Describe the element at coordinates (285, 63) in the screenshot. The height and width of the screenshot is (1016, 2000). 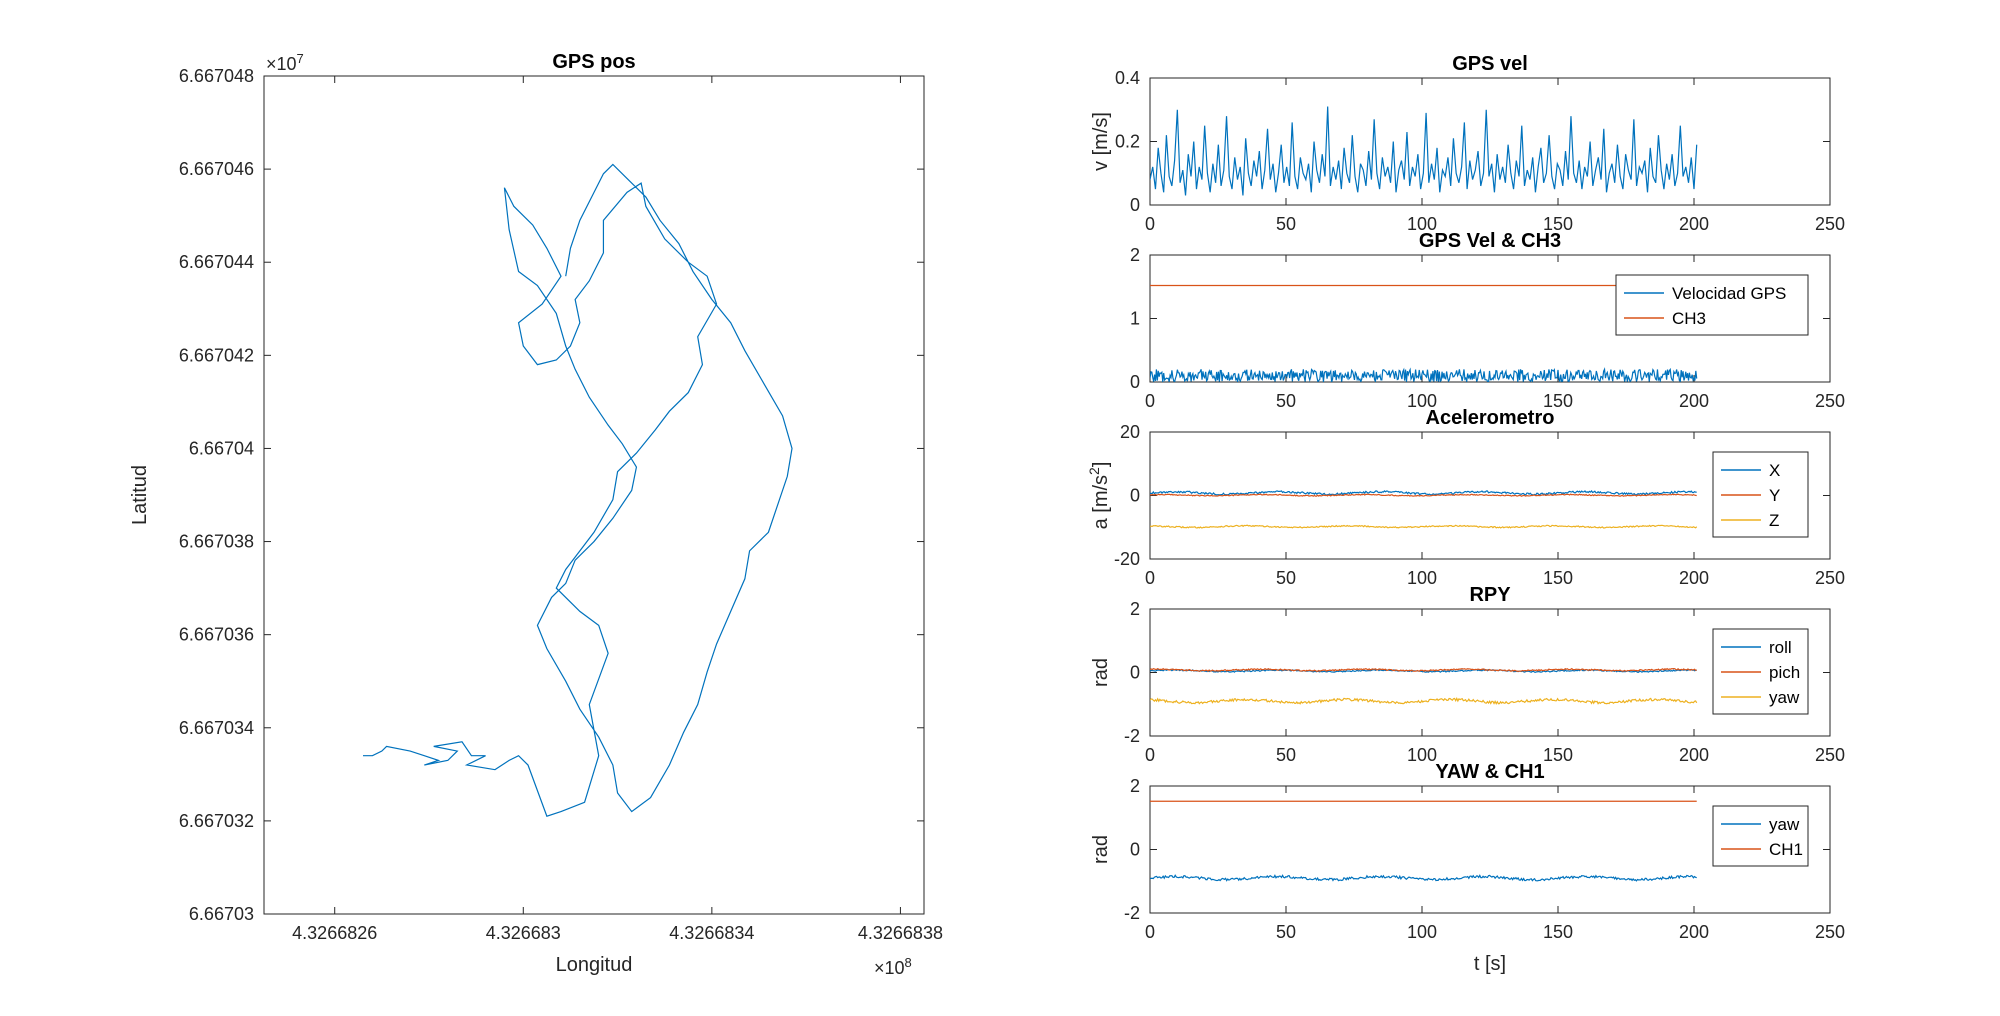
I see `y-exponent-label: ×10⁷` at that location.